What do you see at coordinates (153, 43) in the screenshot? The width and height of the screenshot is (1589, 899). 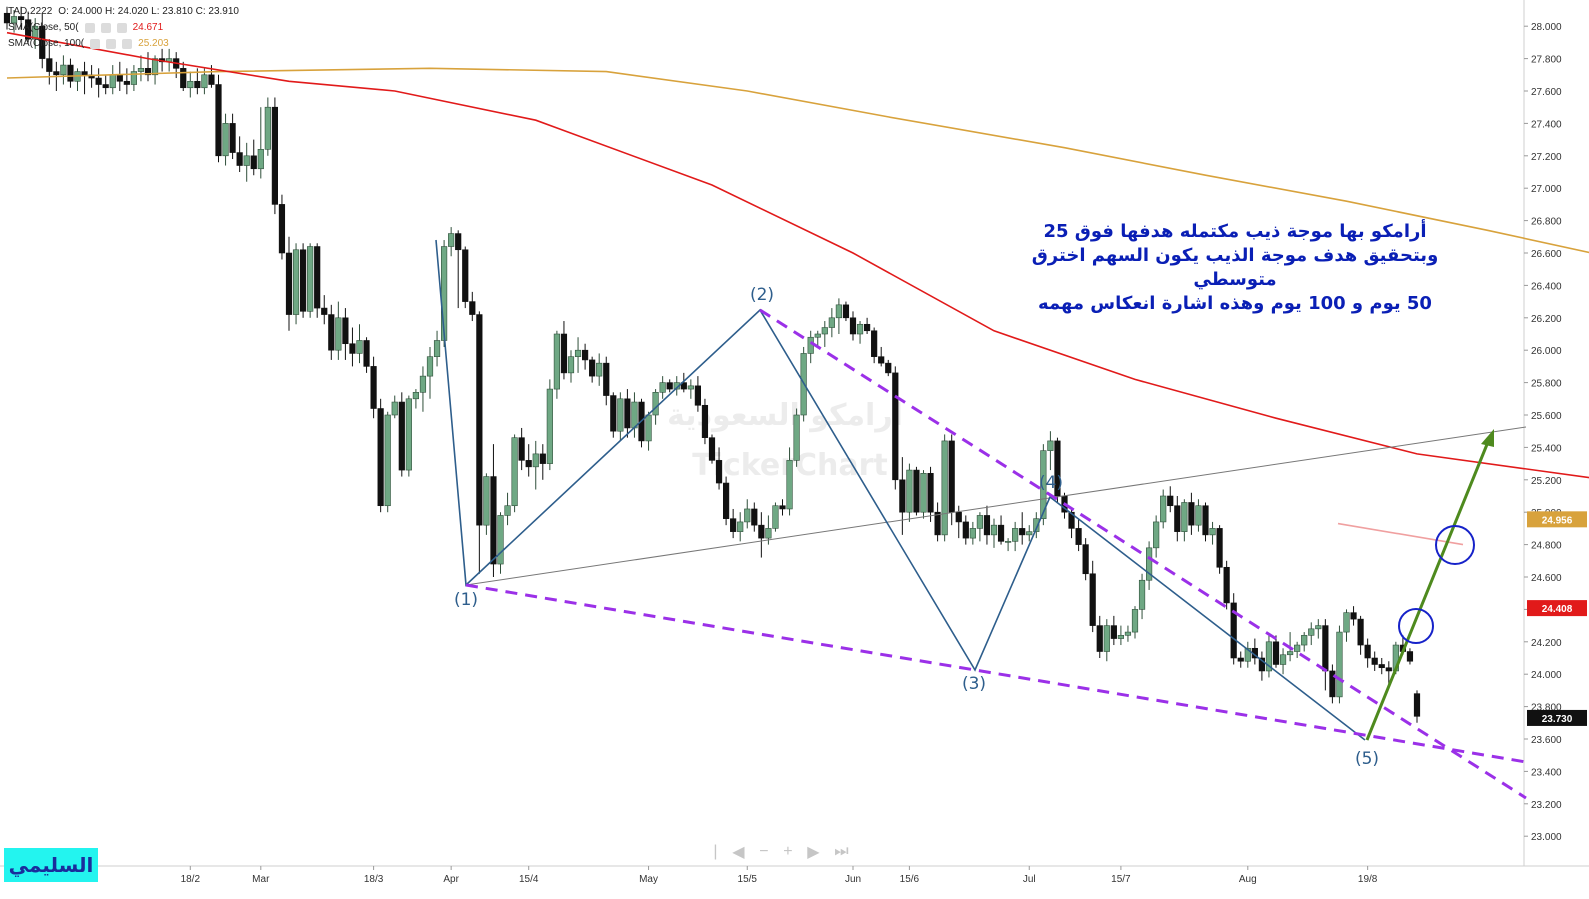 I see `sma100-value: 25.203` at bounding box center [153, 43].